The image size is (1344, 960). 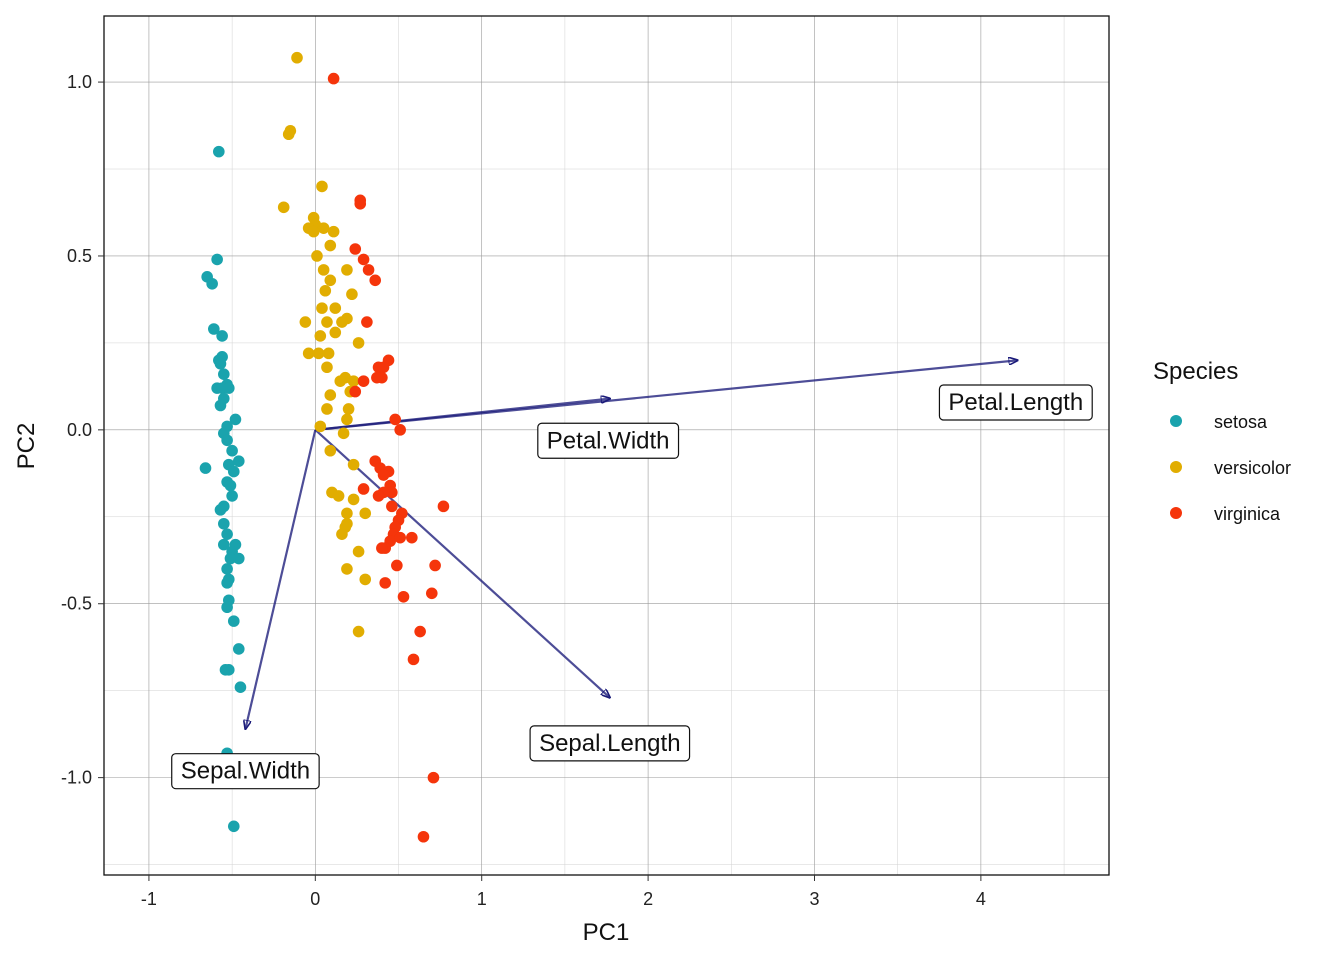 What do you see at coordinates (1241, 422) in the screenshot?
I see `legend-label-setosa: setosa` at bounding box center [1241, 422].